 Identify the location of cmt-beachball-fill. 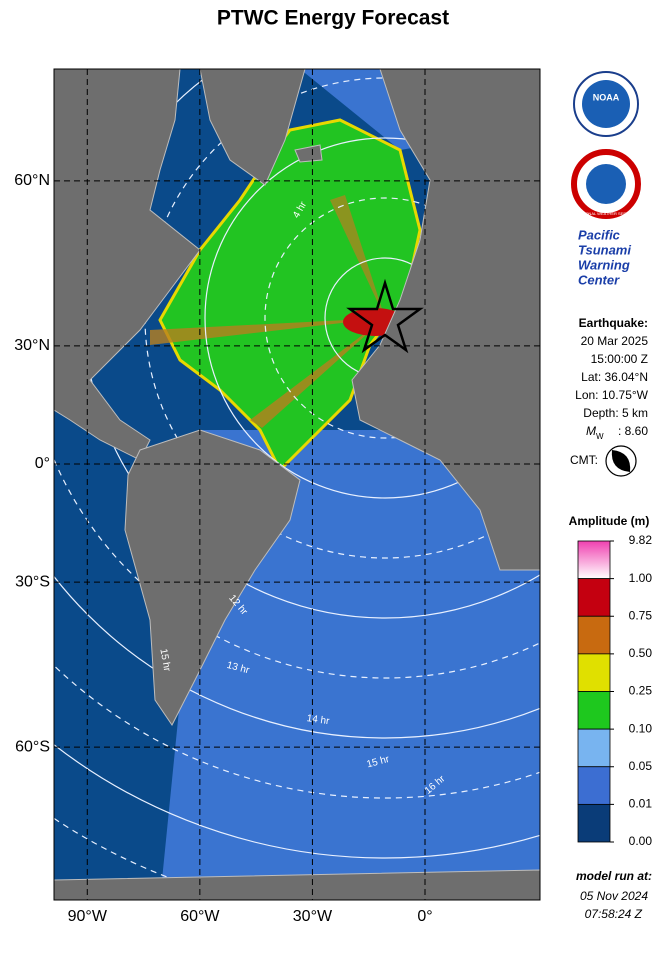
(621, 461).